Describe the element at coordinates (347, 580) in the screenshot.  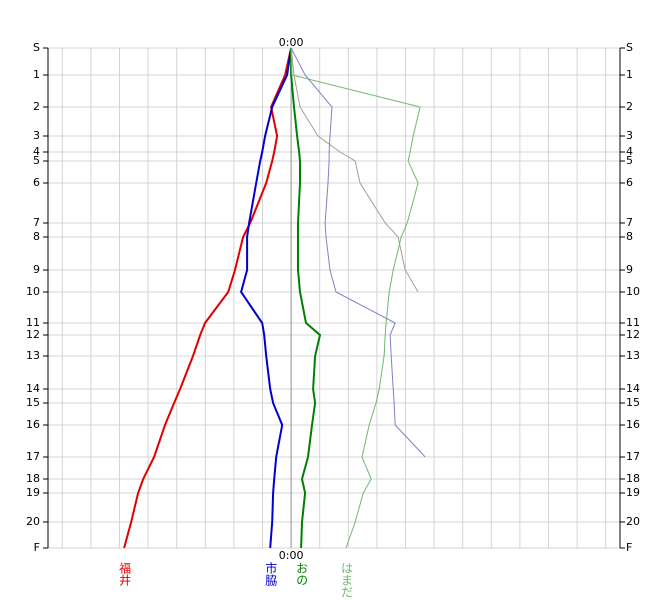
I see `series-label: はまだ` at that location.